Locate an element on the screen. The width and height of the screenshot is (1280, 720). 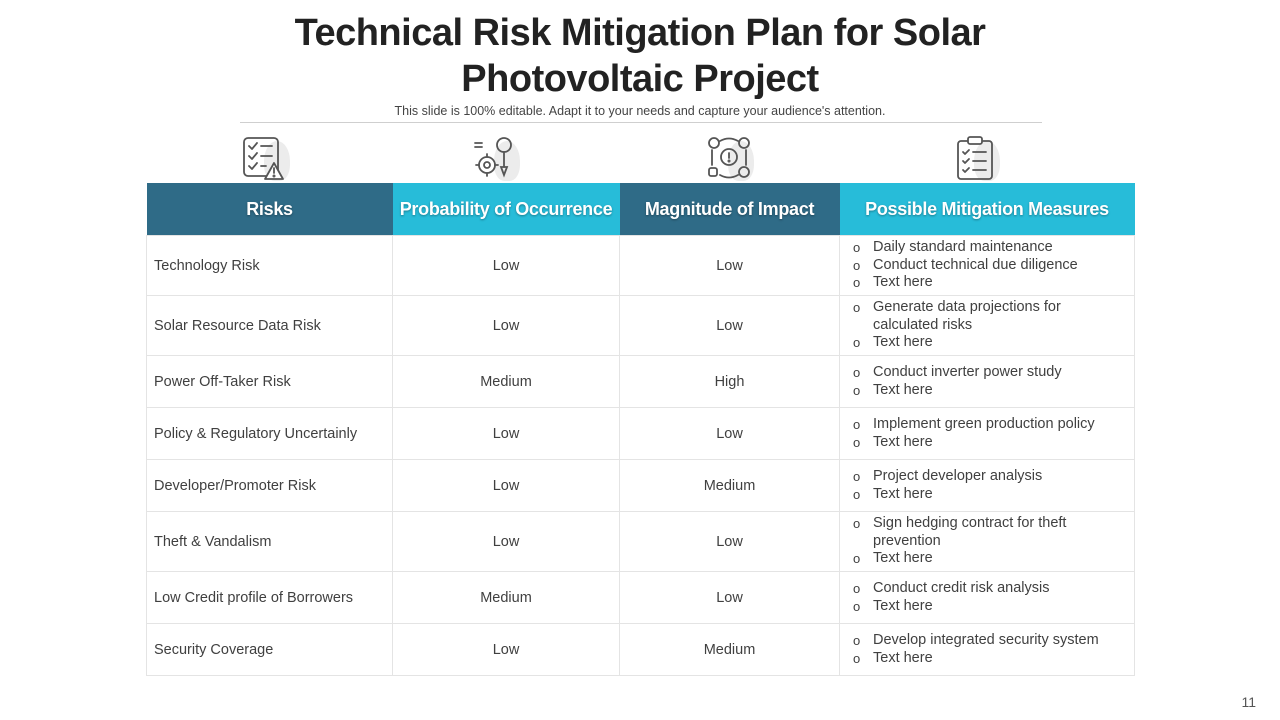
title-divider is located at coordinates (641, 122).